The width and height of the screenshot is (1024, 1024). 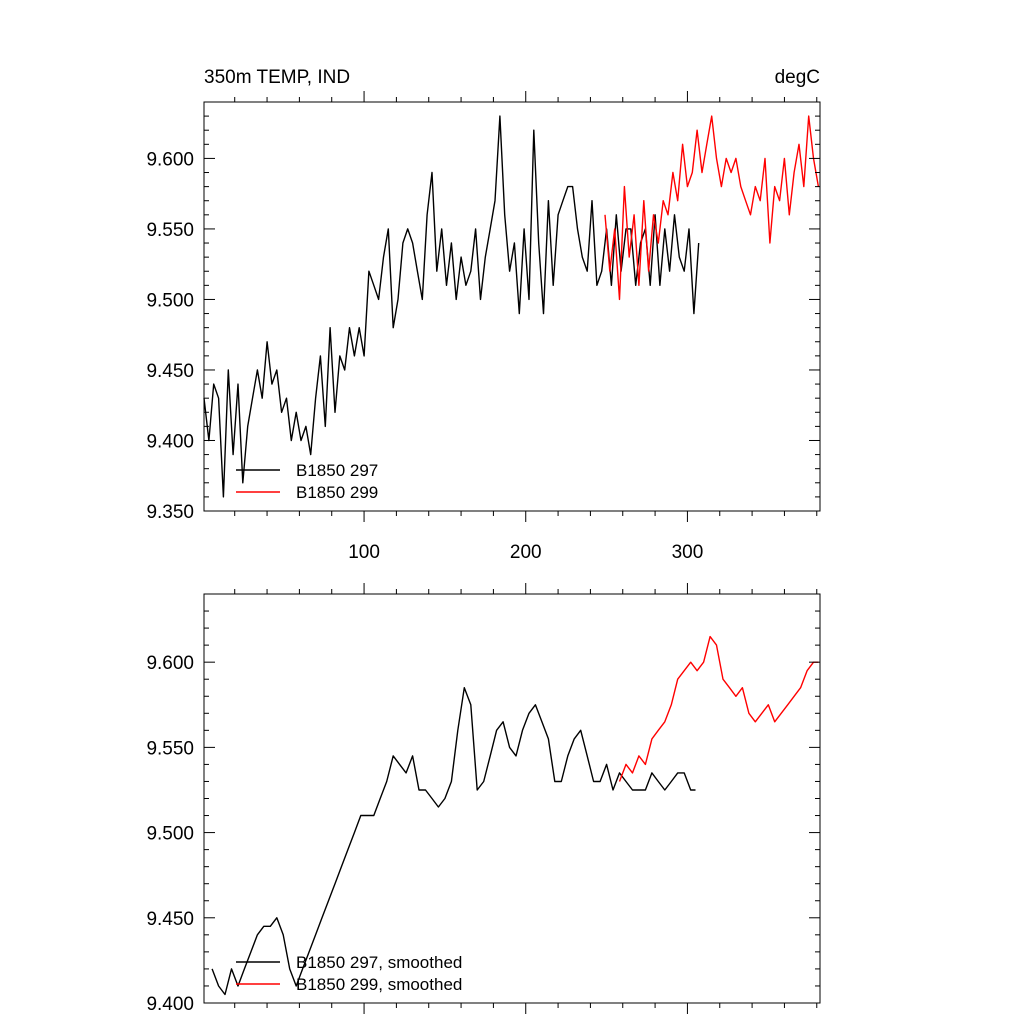 I want to click on legend-label-1: B1850 297, so click(x=337, y=470).